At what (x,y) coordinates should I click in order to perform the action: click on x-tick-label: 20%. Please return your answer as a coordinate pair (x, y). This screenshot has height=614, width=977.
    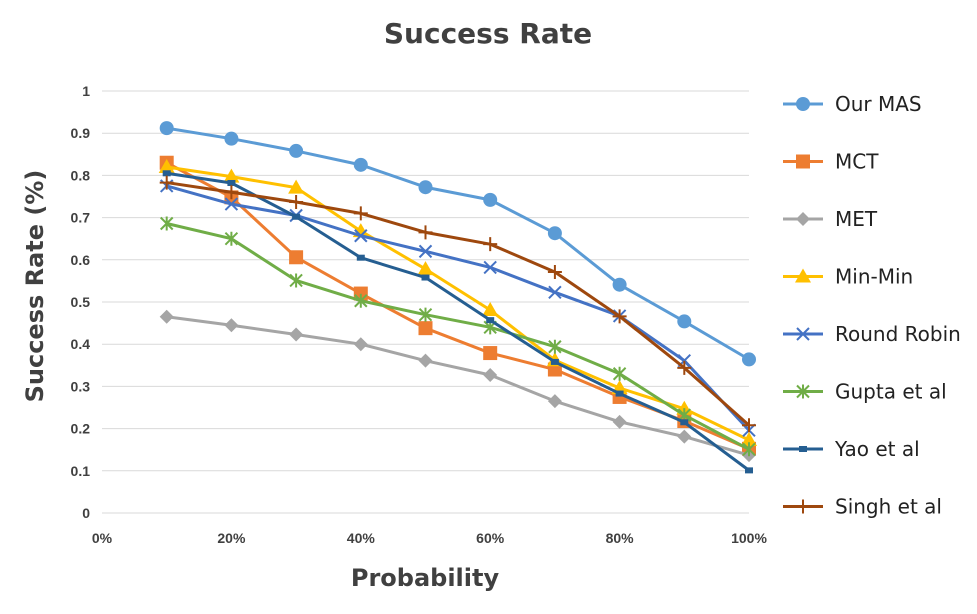
    Looking at the image, I should click on (231, 538).